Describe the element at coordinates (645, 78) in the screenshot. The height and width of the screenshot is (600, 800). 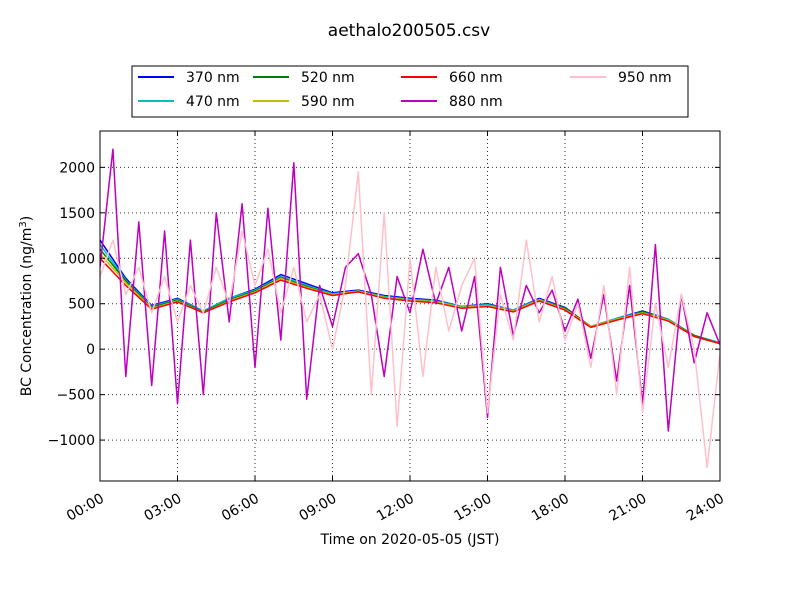
I see `legend-label: 950 nm` at that location.